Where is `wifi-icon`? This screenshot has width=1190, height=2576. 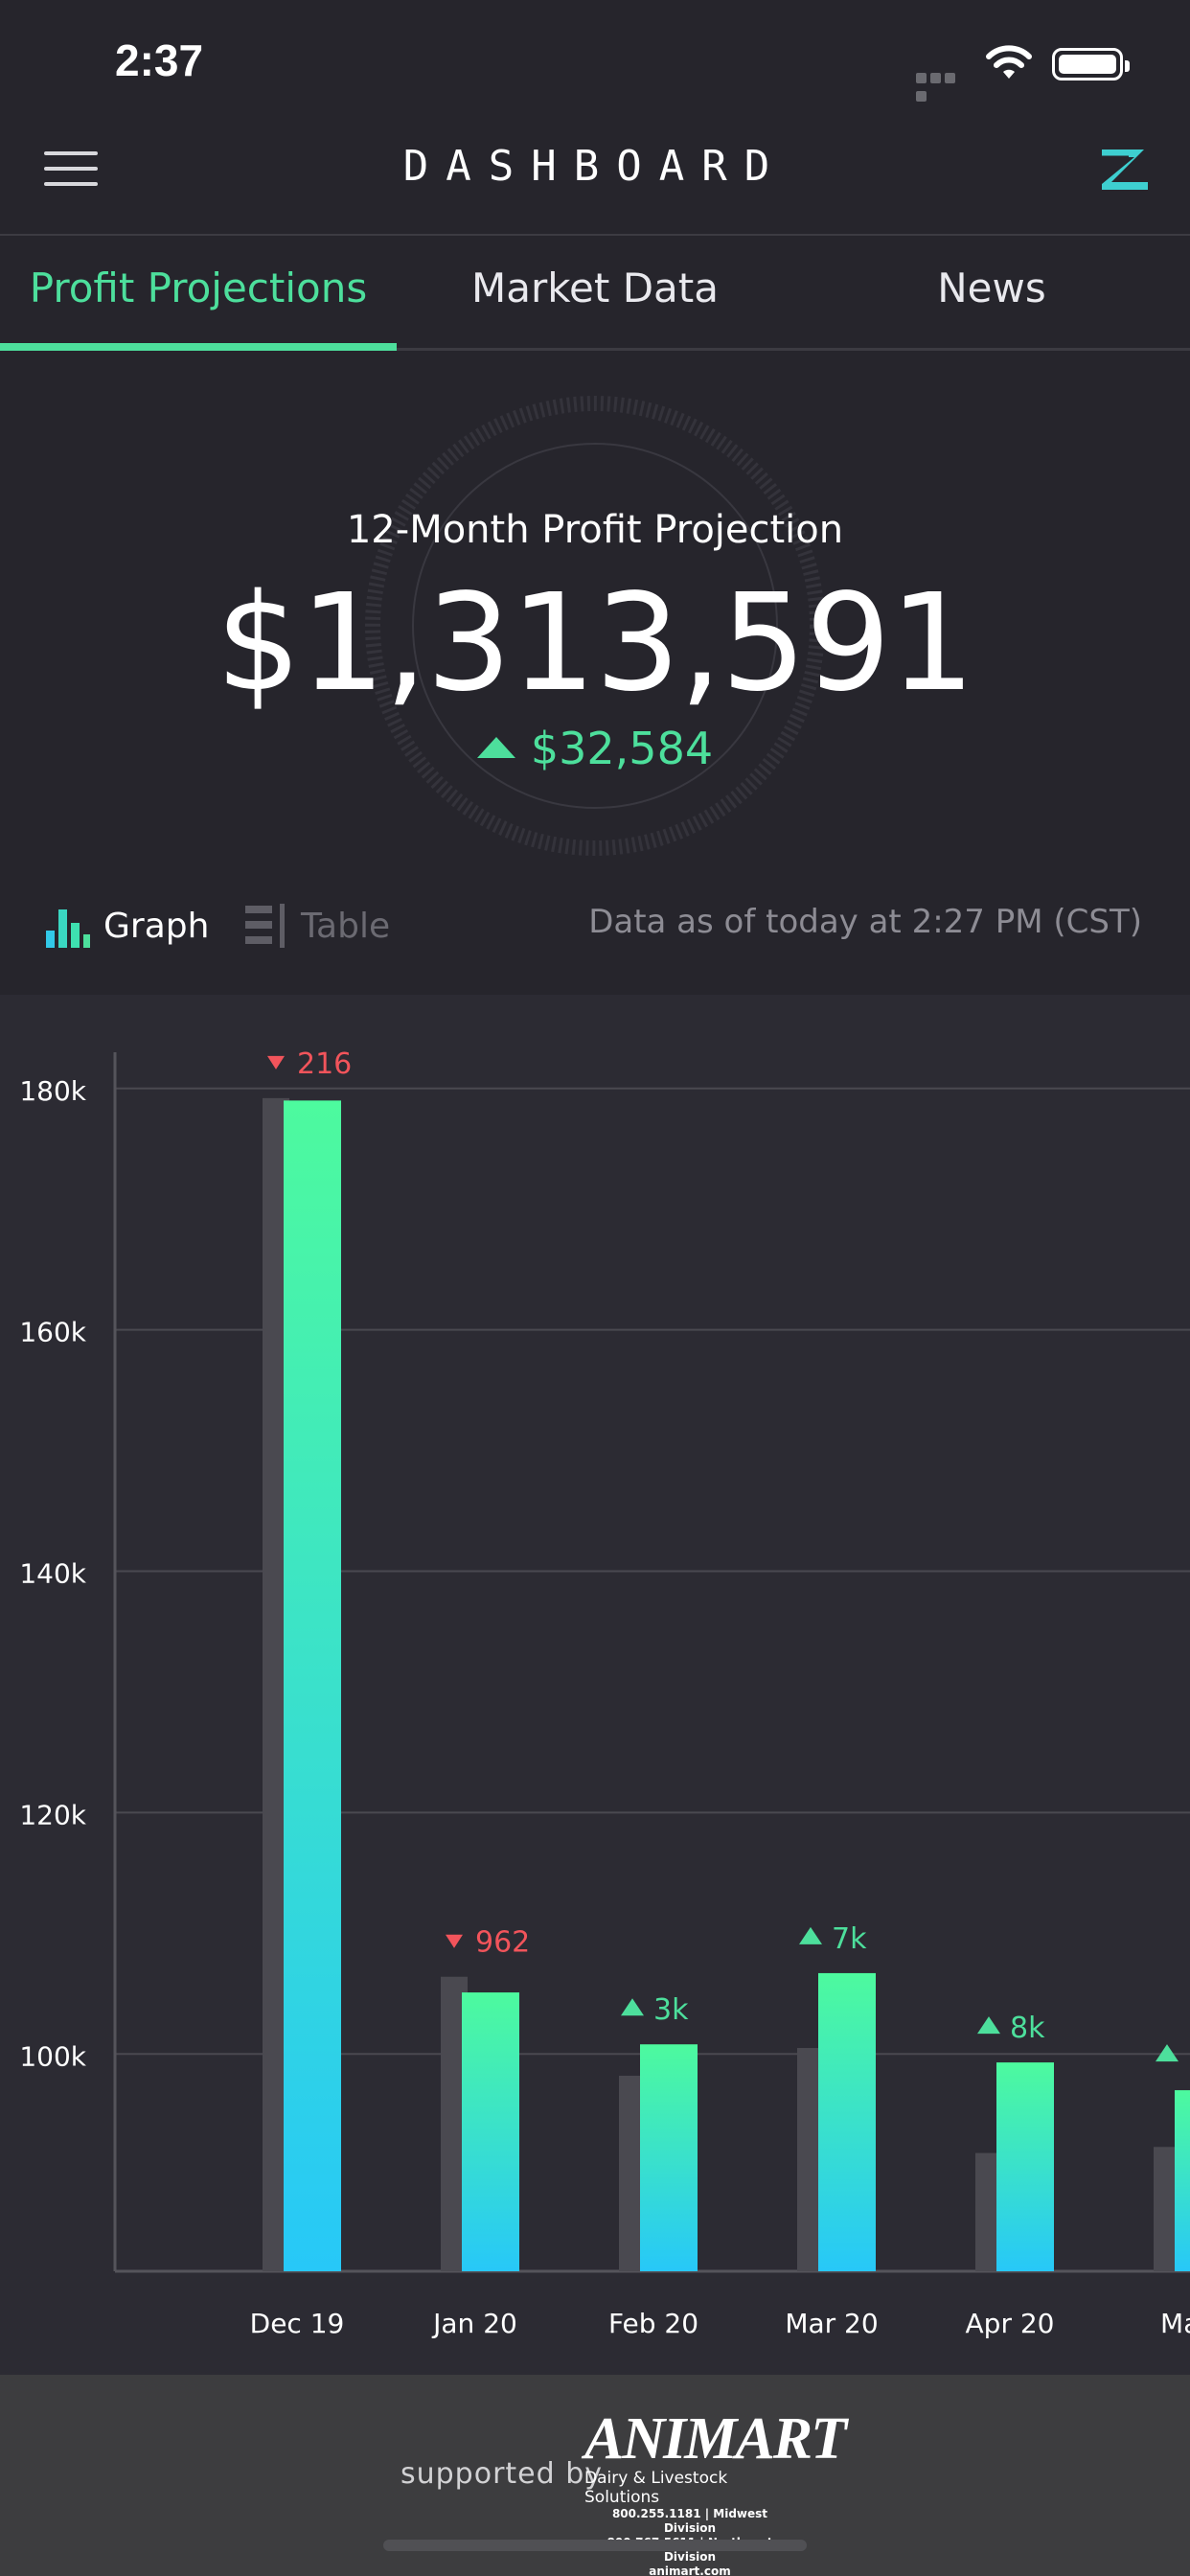 wifi-icon is located at coordinates (1009, 62).